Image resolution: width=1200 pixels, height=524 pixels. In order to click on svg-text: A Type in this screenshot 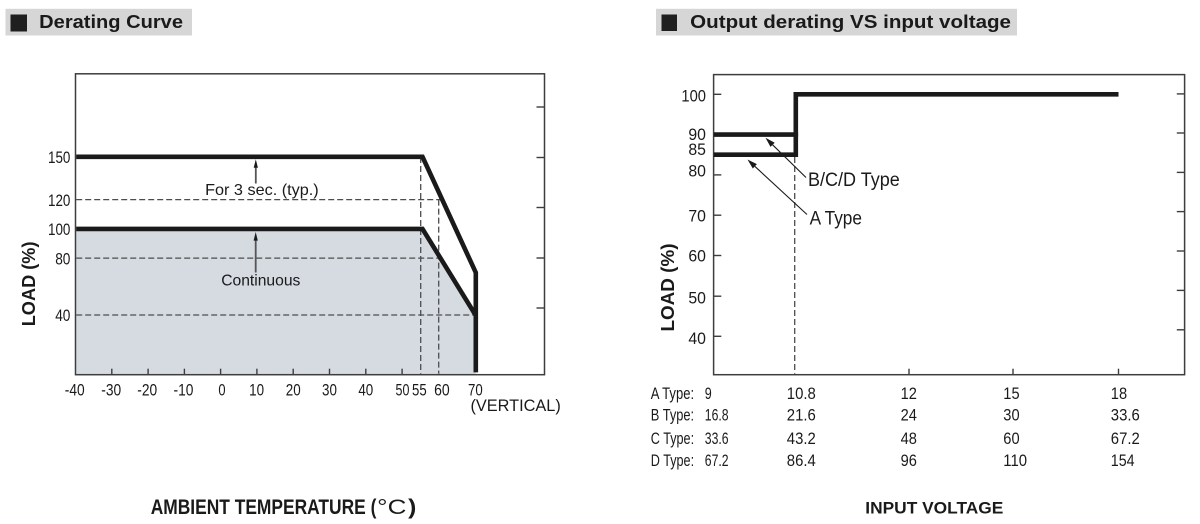, I will do `click(836, 219)`.